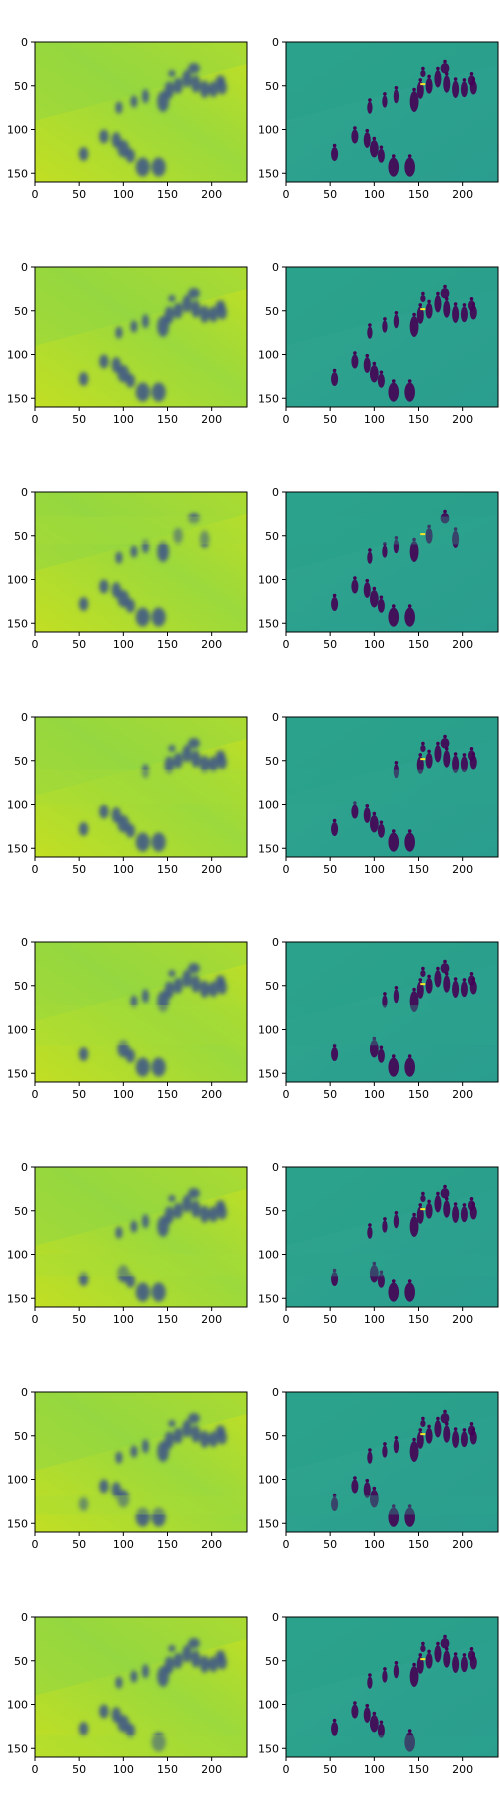 The image size is (500, 1800). I want to click on panel-r4-c0: 0 50 100 150 200 0 50 100 150, so click(127, 1018).